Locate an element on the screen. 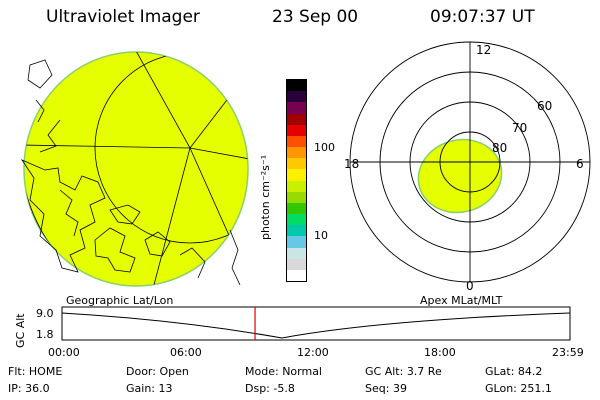  timeline-xtick-2359: 23:59 is located at coordinates (568, 352).